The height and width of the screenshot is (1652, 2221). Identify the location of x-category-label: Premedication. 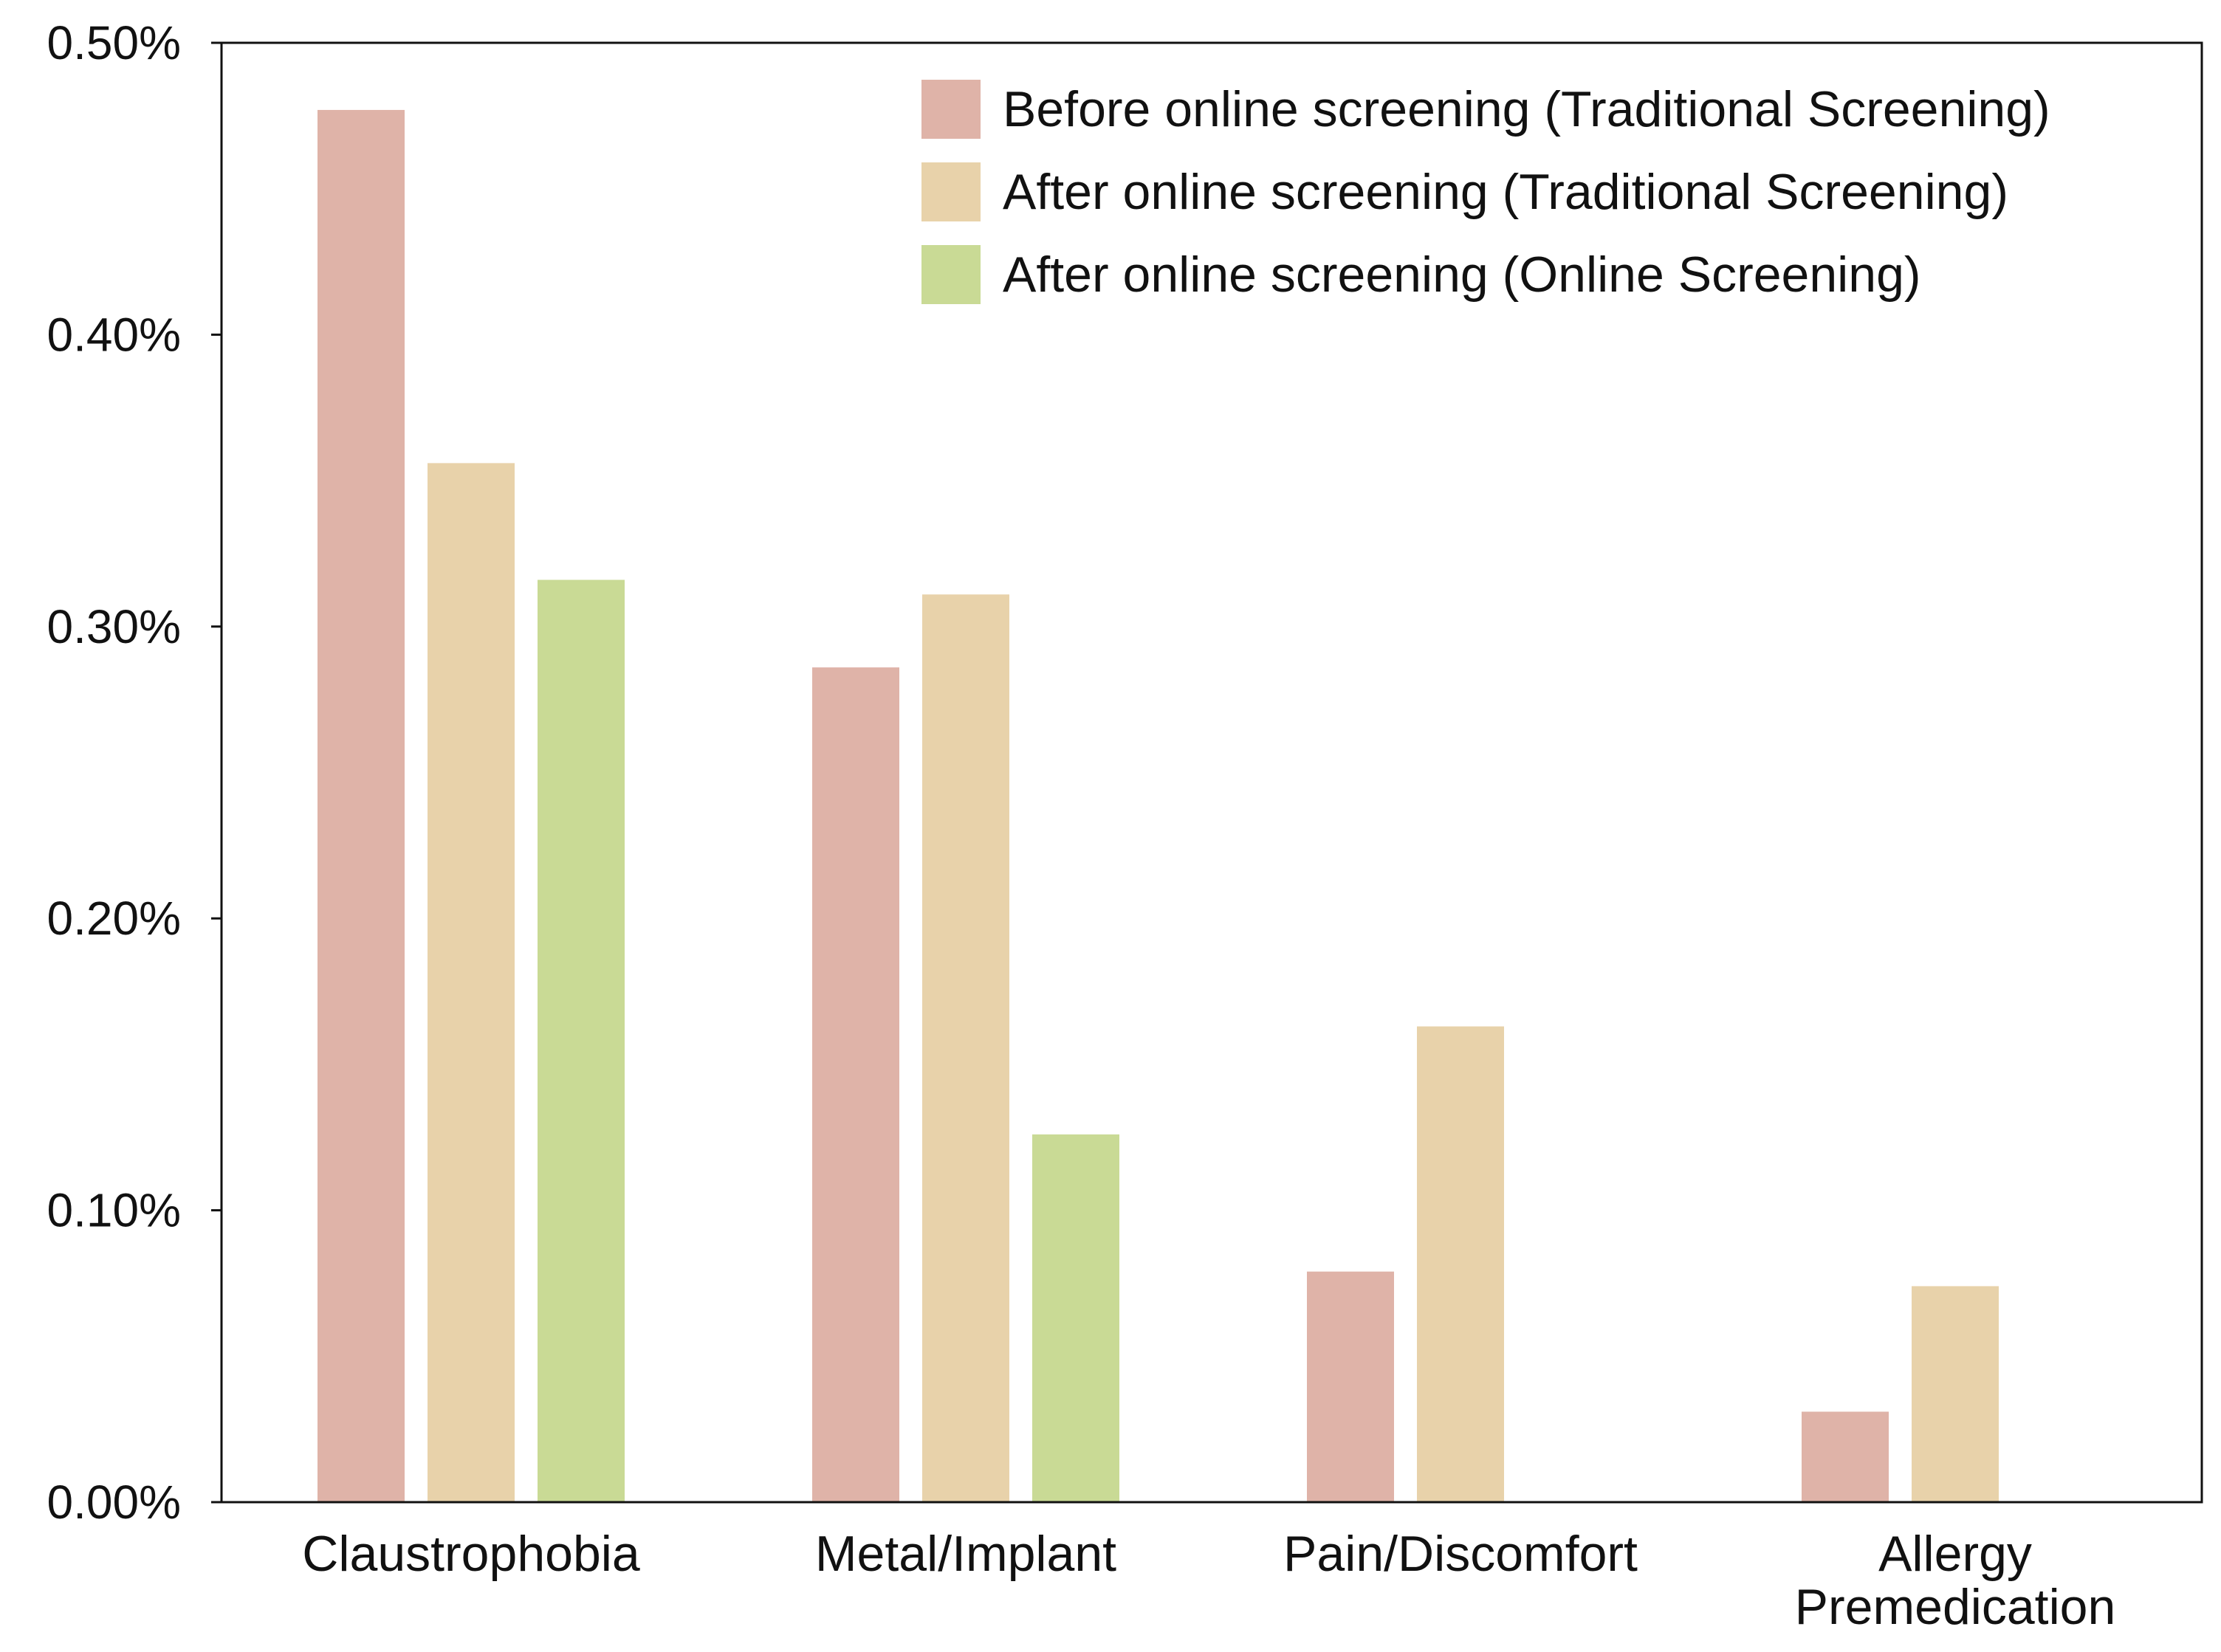
(1955, 1607).